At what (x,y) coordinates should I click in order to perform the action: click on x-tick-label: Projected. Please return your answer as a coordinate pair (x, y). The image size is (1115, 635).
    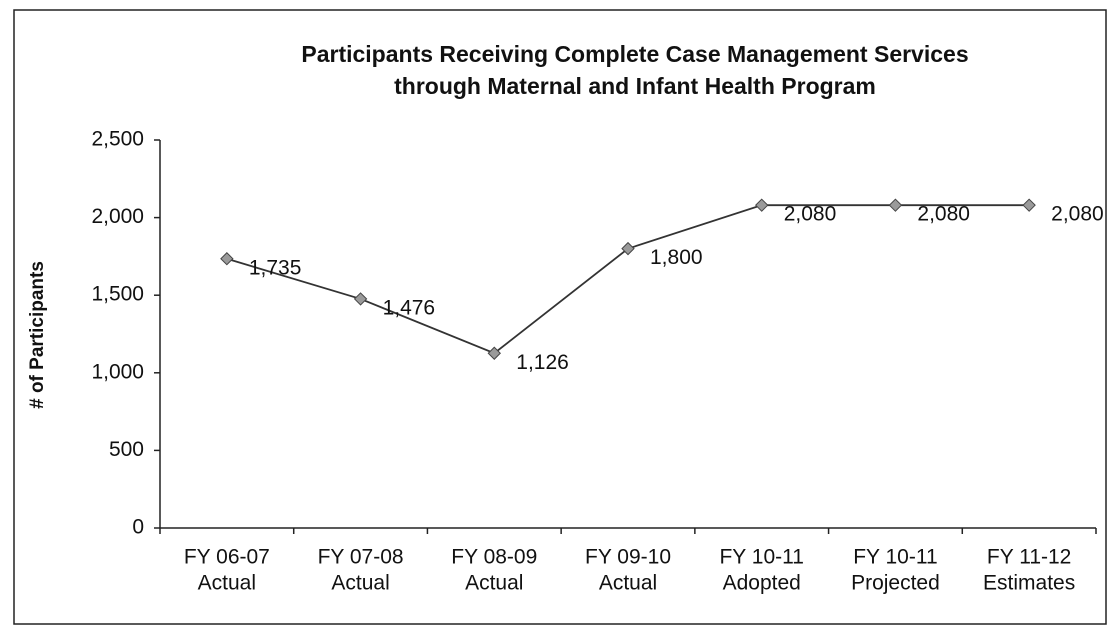
    Looking at the image, I should click on (895, 583).